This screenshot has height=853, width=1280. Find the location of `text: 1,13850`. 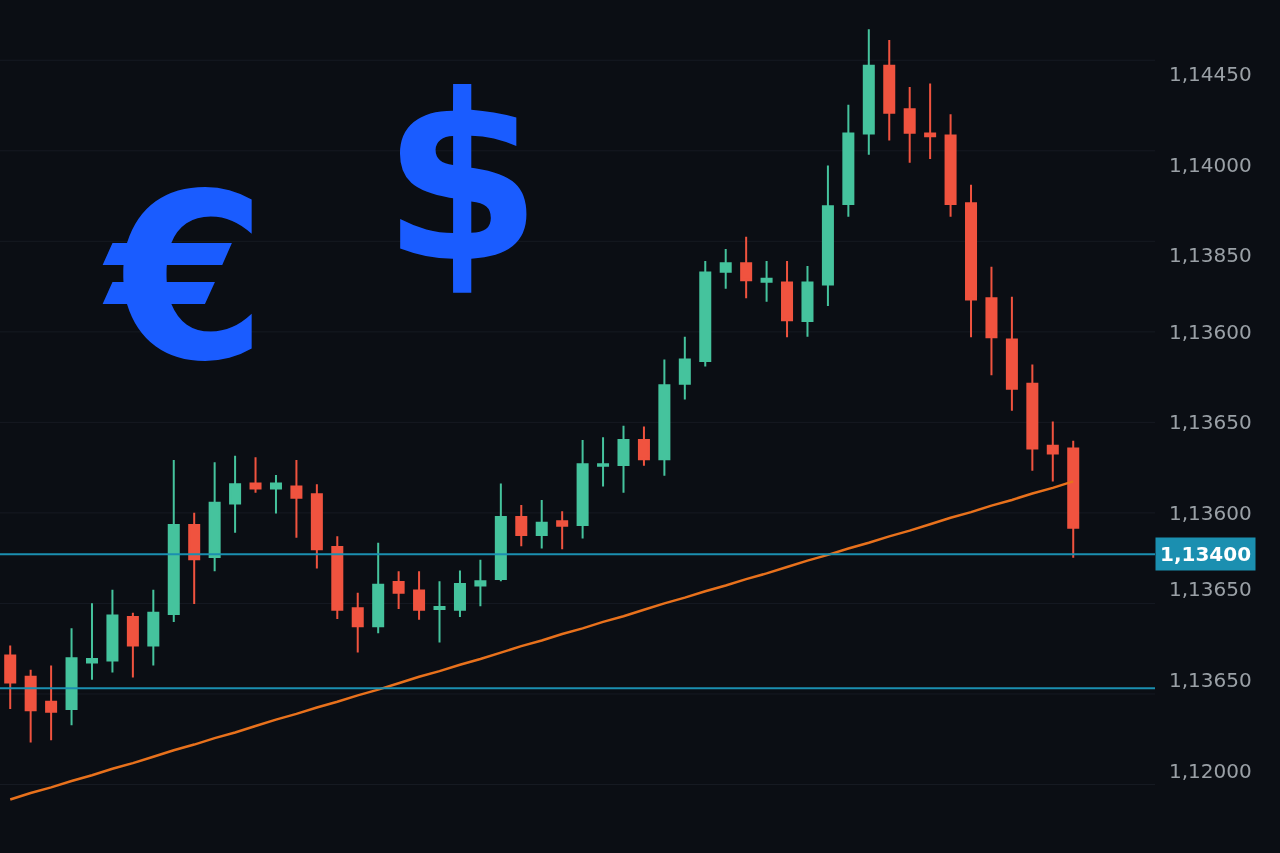

text: 1,13850 is located at coordinates (1210, 255).